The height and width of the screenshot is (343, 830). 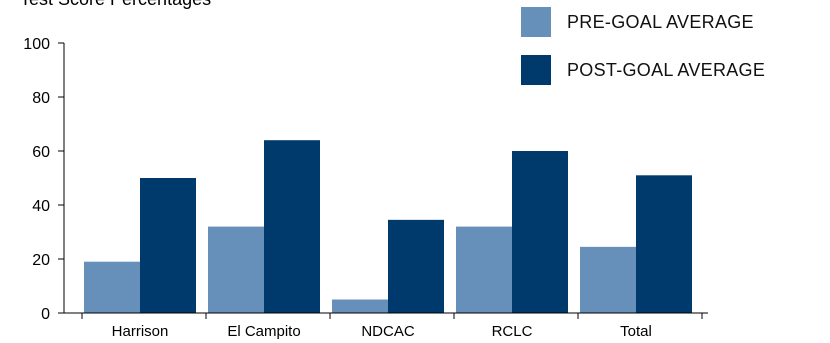 I want to click on y-tick-label: 60, so click(x=41, y=152).